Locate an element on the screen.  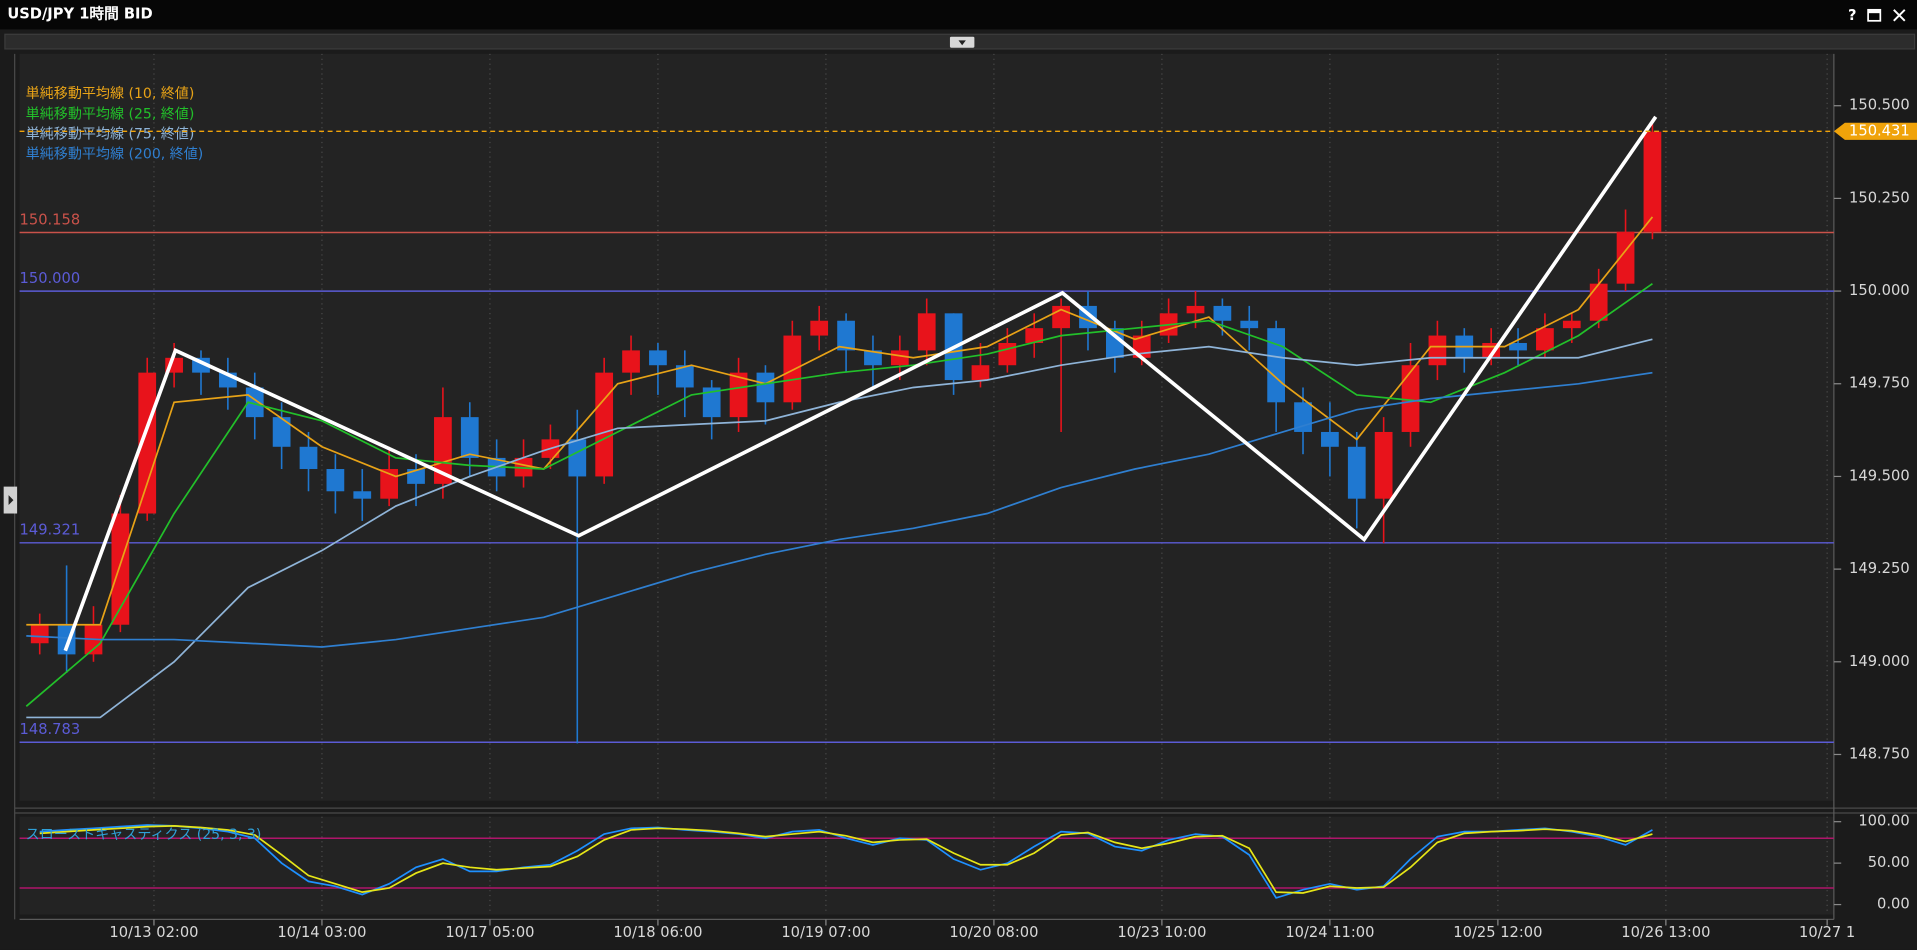
title-bar is located at coordinates (958, 15).